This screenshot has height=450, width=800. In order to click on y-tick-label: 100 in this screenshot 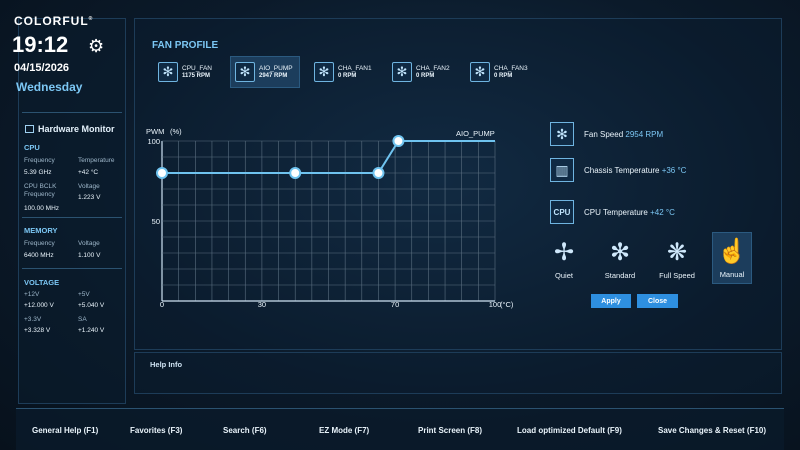, I will do `click(153, 141)`.